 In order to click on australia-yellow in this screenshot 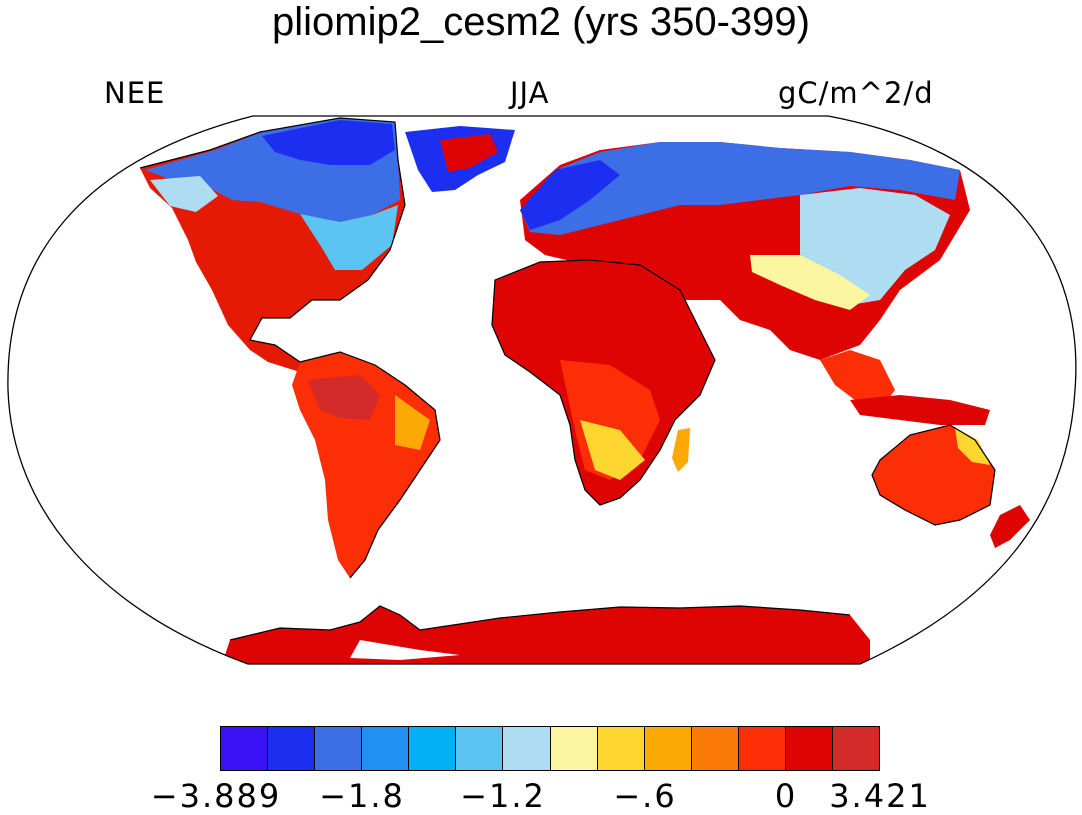, I will do `click(972, 446)`.